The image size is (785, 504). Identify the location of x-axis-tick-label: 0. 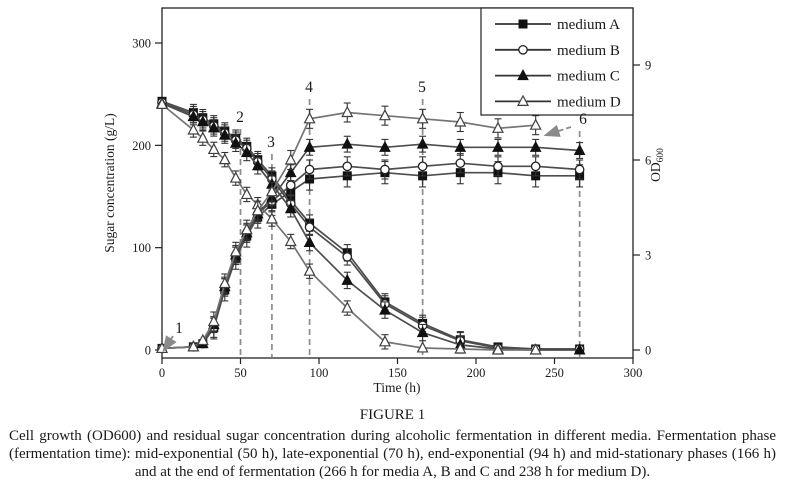
(162, 373).